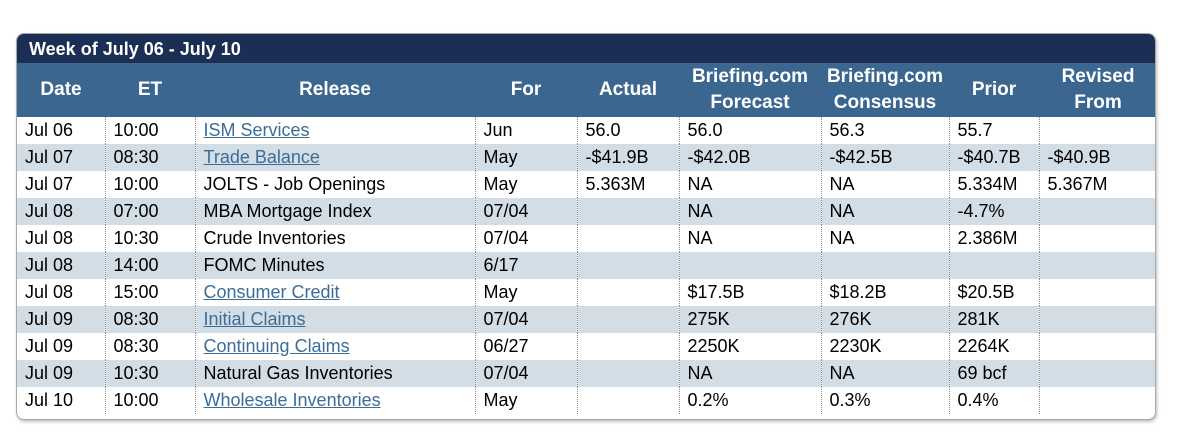 The image size is (1182, 442). What do you see at coordinates (627, 157) in the screenshot?
I see `cell-actual: -$41.9B` at bounding box center [627, 157].